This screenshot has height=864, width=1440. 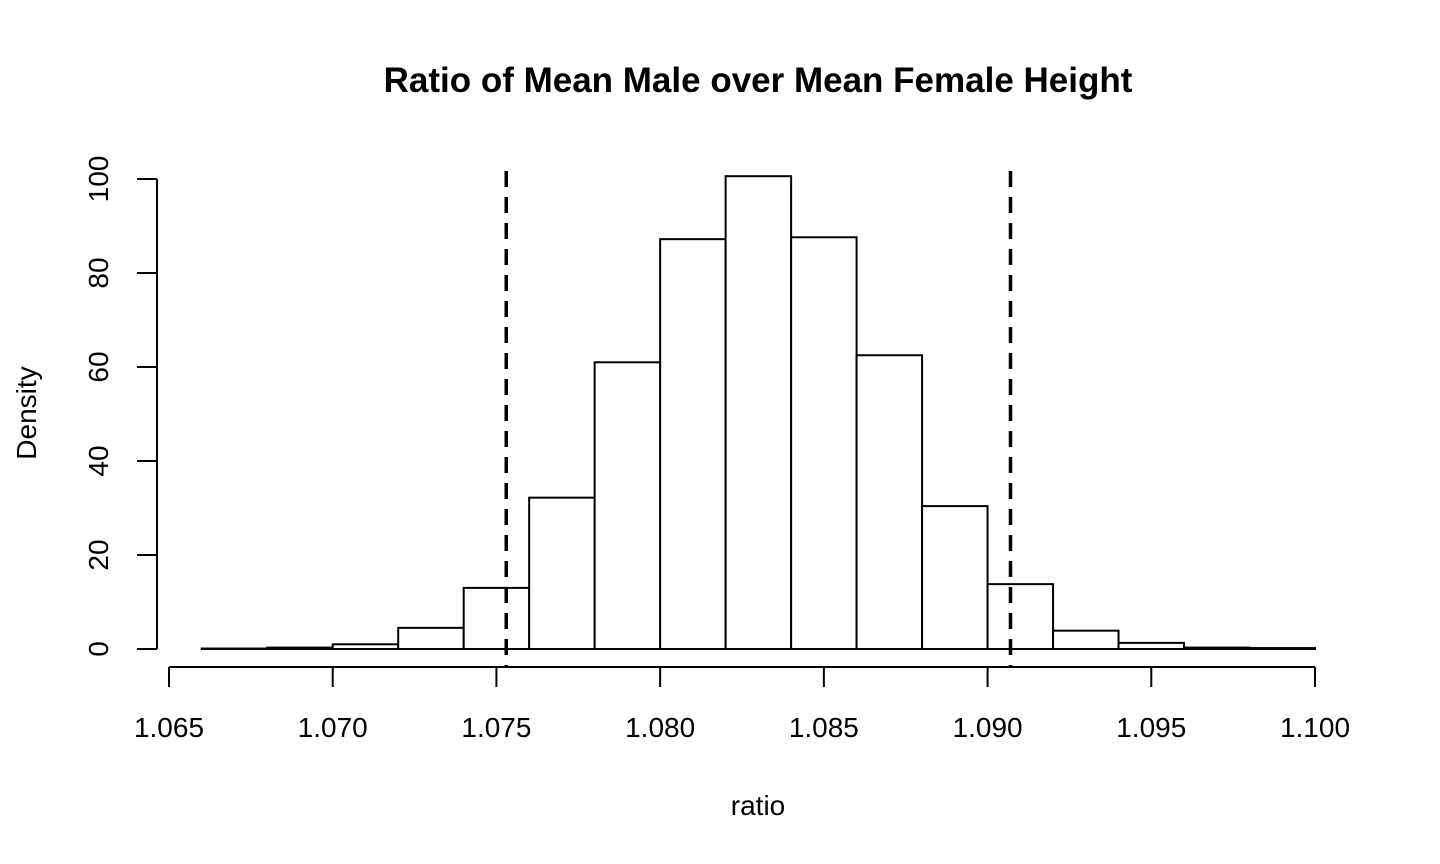 What do you see at coordinates (98, 460) in the screenshot?
I see `y-tick-label: 40` at bounding box center [98, 460].